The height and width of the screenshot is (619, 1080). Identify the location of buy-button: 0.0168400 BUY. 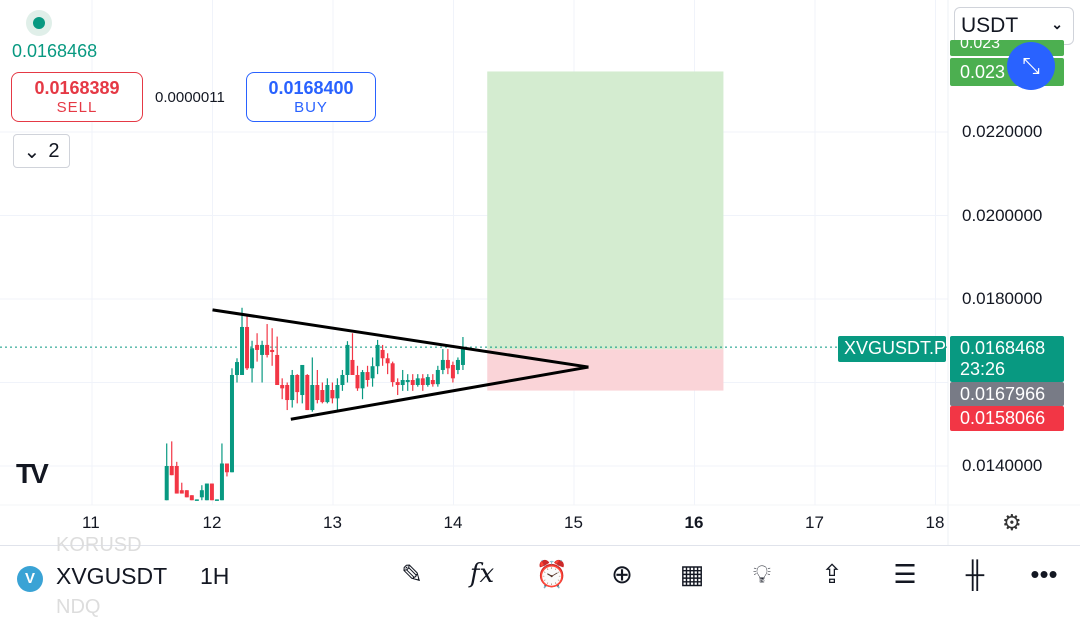
(311, 97).